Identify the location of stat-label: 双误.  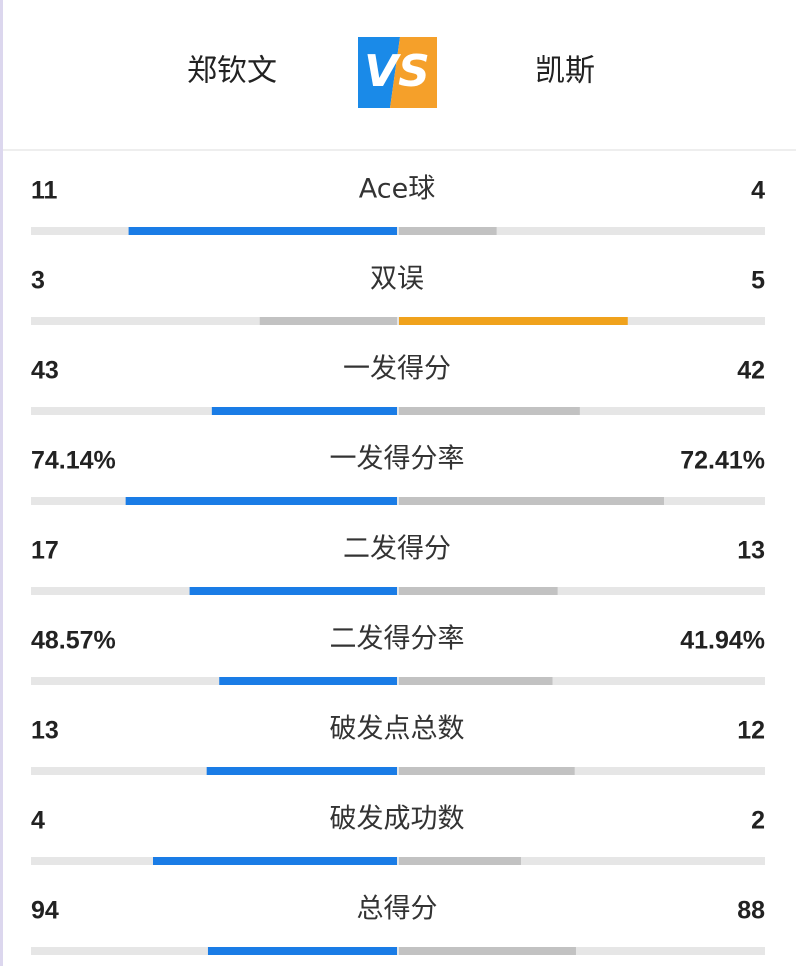
(397, 279).